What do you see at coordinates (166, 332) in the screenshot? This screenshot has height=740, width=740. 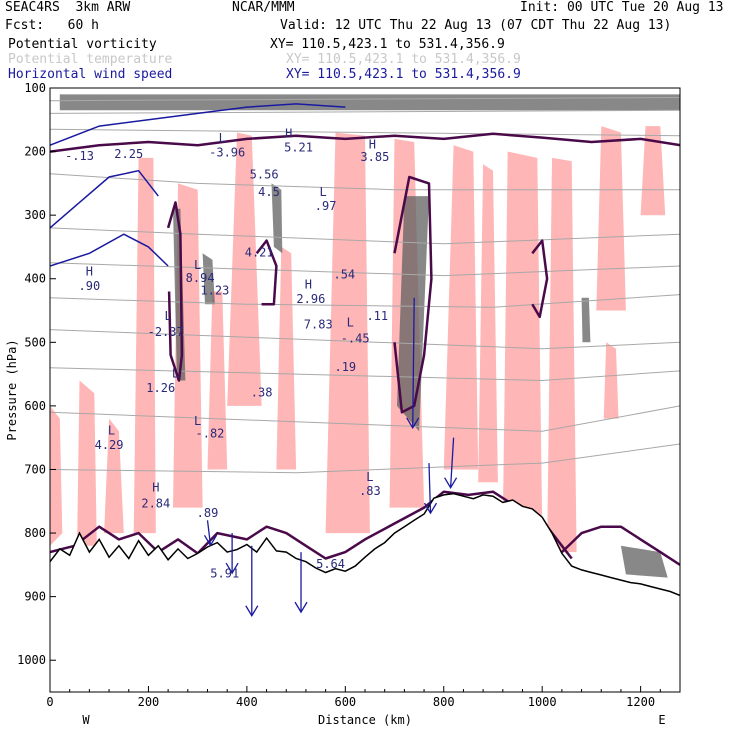 I see `contour-label: -2.37` at bounding box center [166, 332].